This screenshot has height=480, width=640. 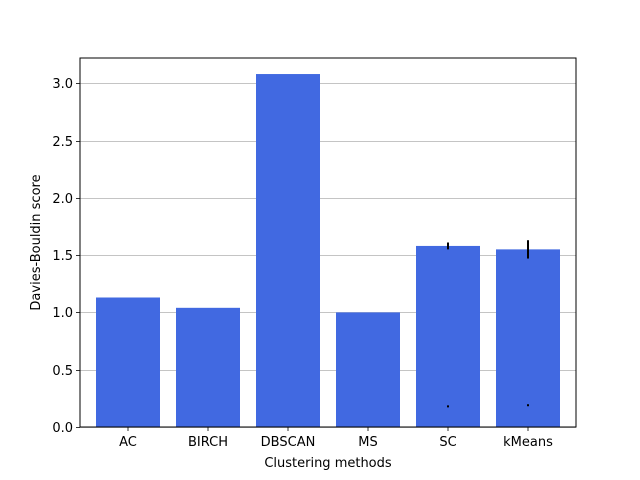 What do you see at coordinates (36, 242) in the screenshot?
I see `y-axis-label: Davies-Bouldin score` at bounding box center [36, 242].